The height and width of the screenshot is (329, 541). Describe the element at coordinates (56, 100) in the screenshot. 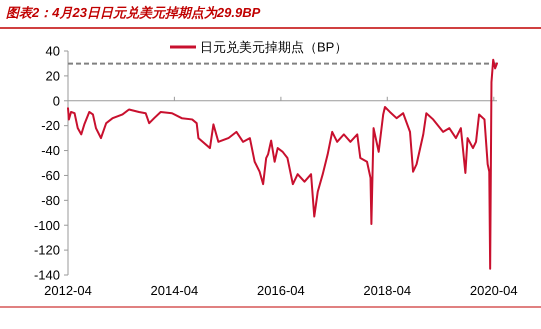

I see `y-tick-label: 0` at that location.